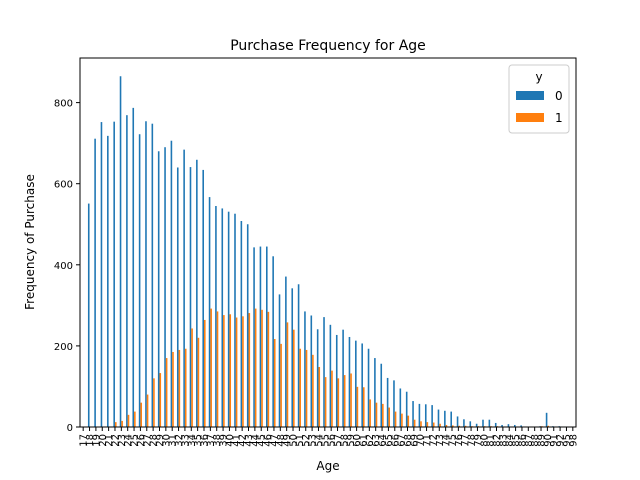 The image size is (640, 480). Describe the element at coordinates (433, 440) in the screenshot. I see `x-tick-label: 72` at that location.